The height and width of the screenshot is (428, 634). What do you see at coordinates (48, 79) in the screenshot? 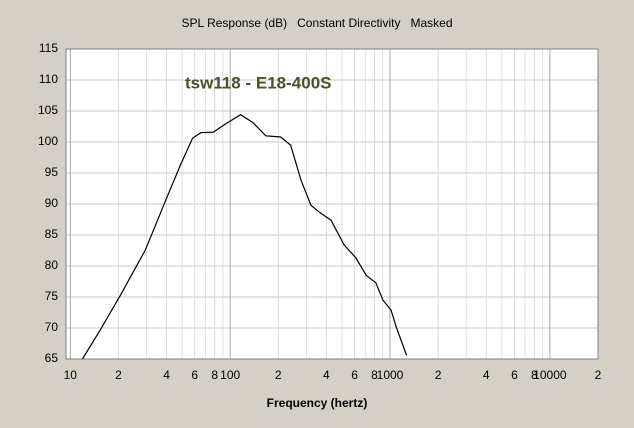
I see `y-tick-label: 110` at bounding box center [48, 79].